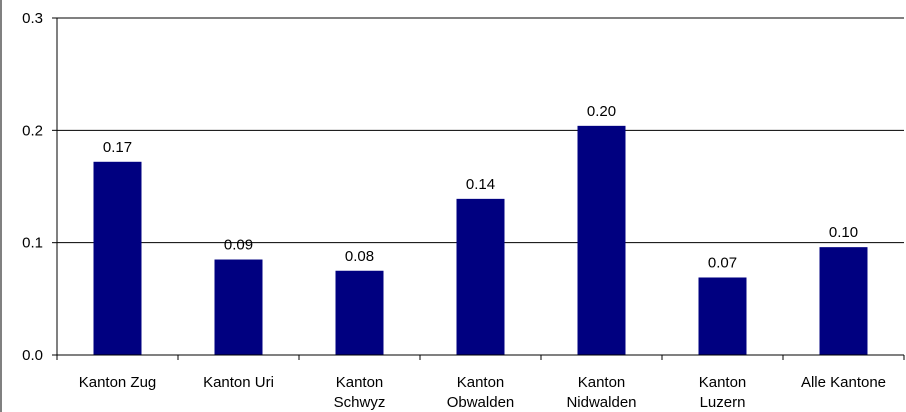 This screenshot has height=412, width=906. What do you see at coordinates (359, 256) in the screenshot?
I see `data-label: 0.08` at bounding box center [359, 256].